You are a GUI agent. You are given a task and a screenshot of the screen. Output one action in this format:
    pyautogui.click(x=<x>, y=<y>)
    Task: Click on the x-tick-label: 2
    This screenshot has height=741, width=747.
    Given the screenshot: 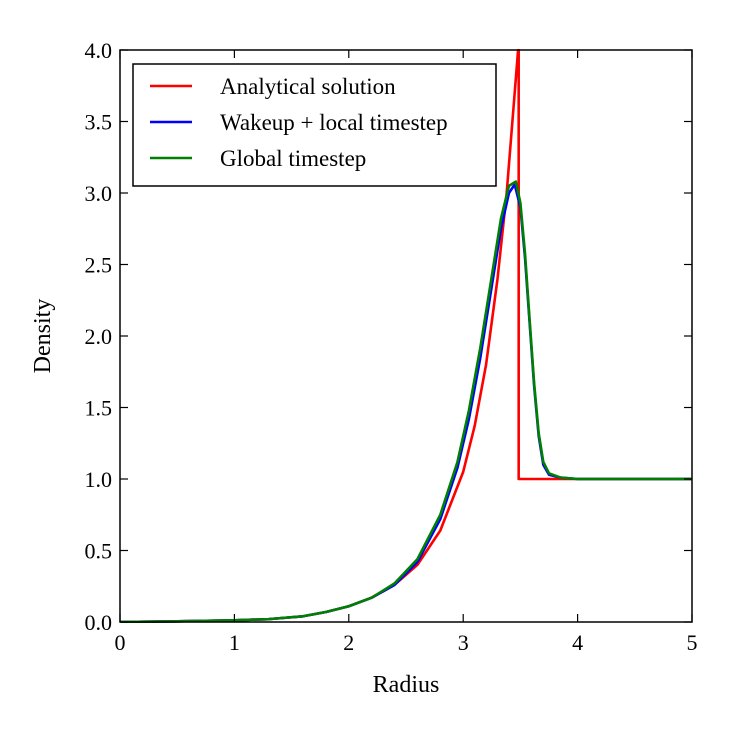 What is the action you would take?
    pyautogui.click(x=348, y=642)
    